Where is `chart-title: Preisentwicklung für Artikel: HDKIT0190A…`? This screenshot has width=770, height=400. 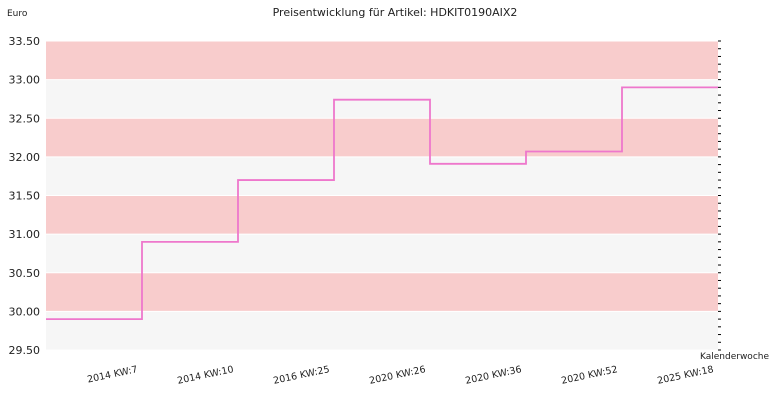
chart-title: Preisentwicklung für Artikel: HDKIT0190A… is located at coordinates (395, 12).